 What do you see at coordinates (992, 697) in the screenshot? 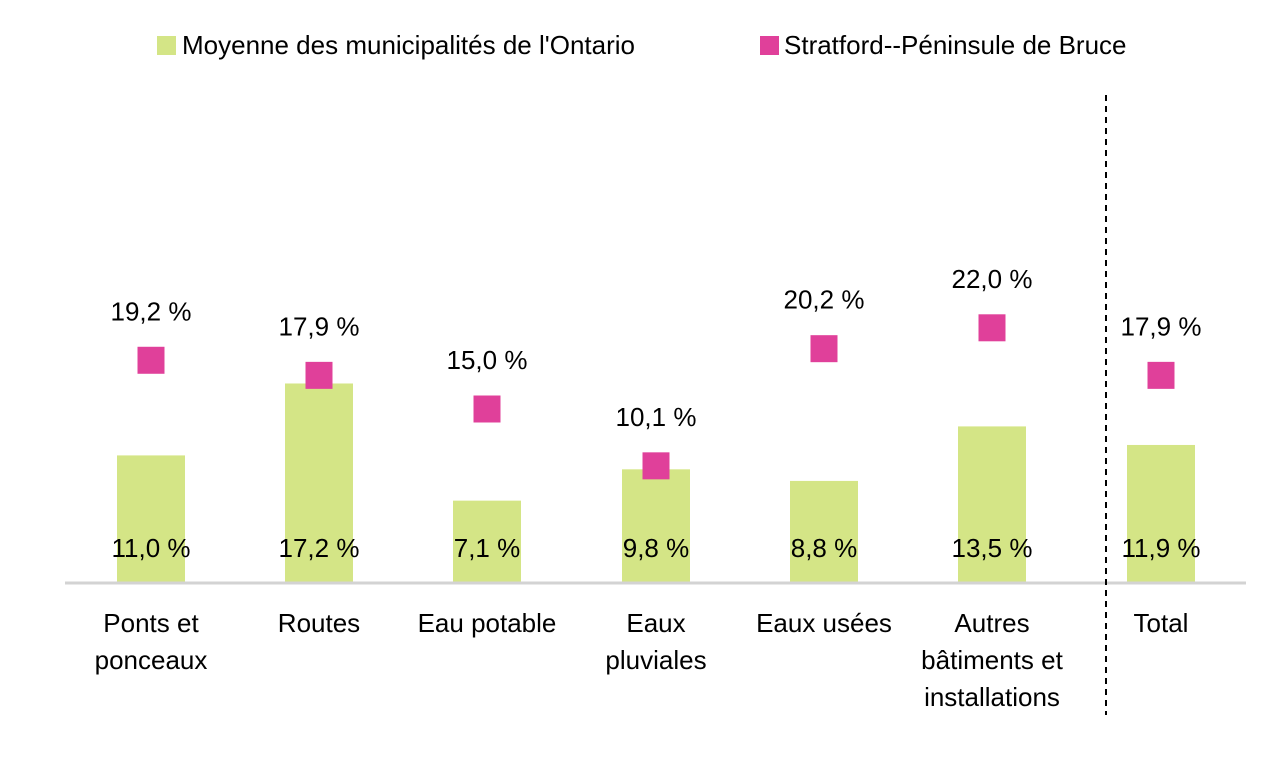
I see `category-label-line: installations` at bounding box center [992, 697].